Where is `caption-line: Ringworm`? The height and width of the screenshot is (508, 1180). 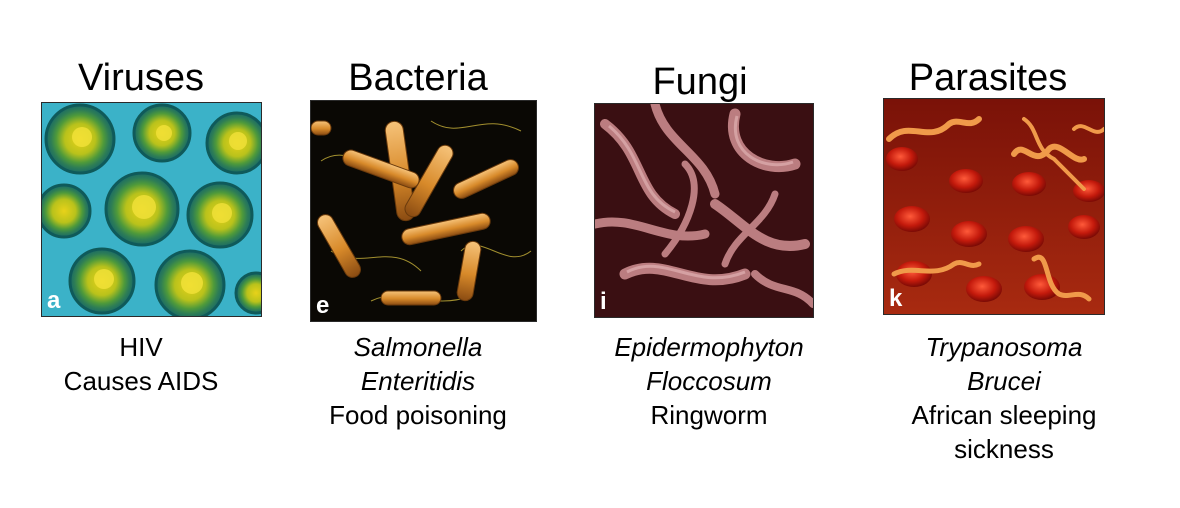
caption-line: Ringworm is located at coordinates (709, 415).